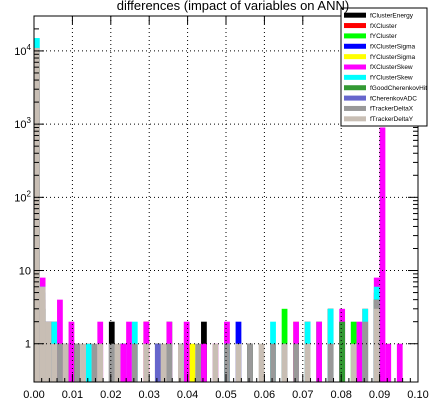  What do you see at coordinates (72, 395) in the screenshot?
I see `x-tick-label: 0.01` at bounding box center [72, 395].